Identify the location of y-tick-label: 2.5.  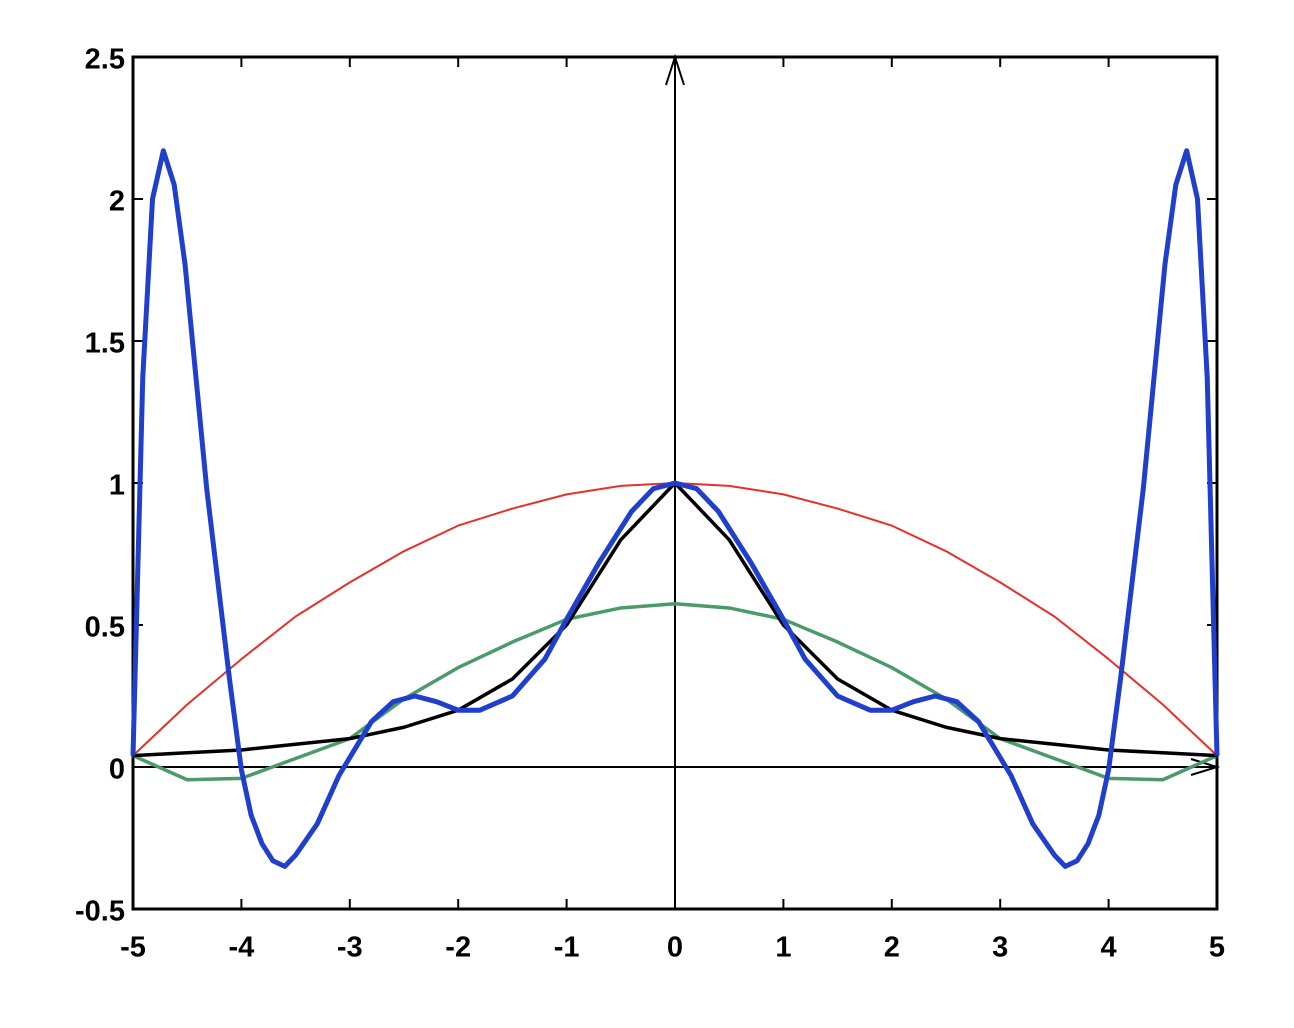
(105, 60).